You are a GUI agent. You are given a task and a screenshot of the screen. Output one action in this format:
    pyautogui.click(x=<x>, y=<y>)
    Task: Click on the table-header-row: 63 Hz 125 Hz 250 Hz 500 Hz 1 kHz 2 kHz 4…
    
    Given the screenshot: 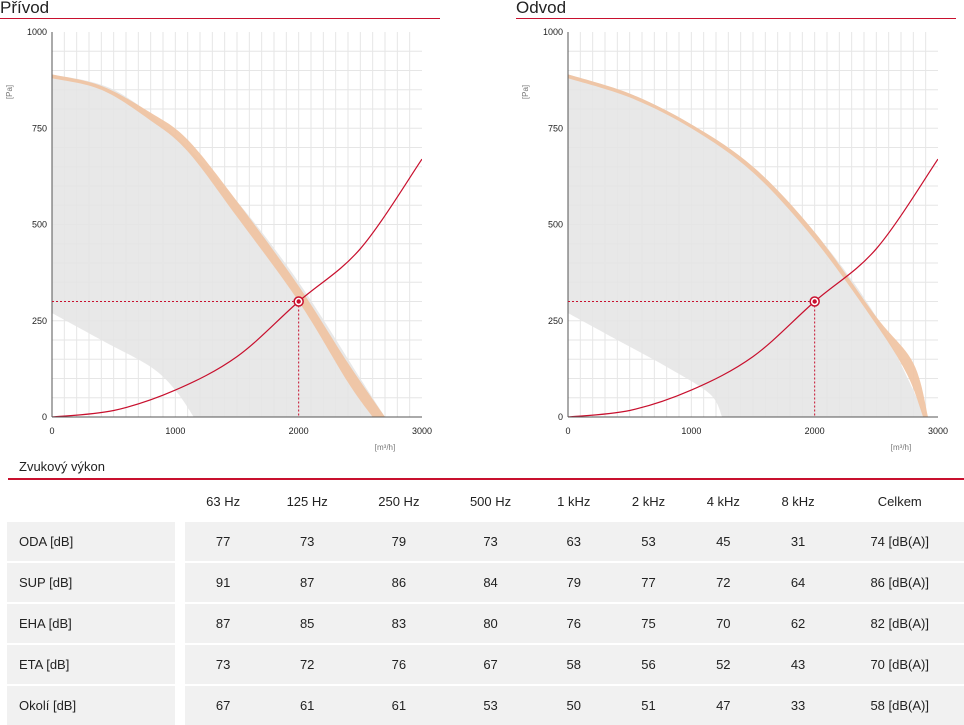 What is the action you would take?
    pyautogui.click(x=485, y=501)
    